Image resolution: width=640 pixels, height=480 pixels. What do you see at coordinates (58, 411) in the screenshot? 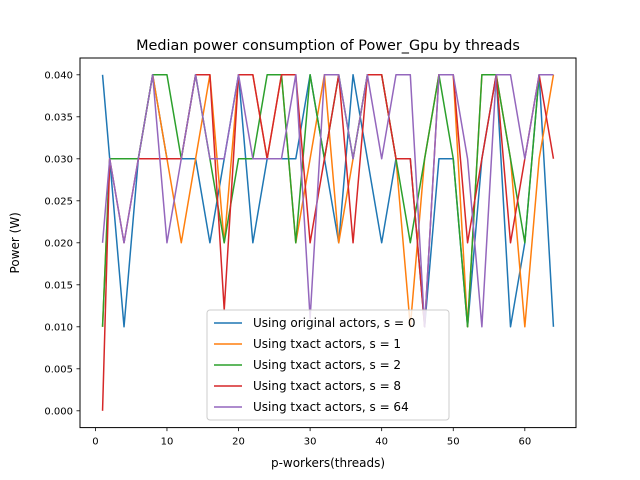
I see `y-tick-label: 0.000` at bounding box center [58, 411].